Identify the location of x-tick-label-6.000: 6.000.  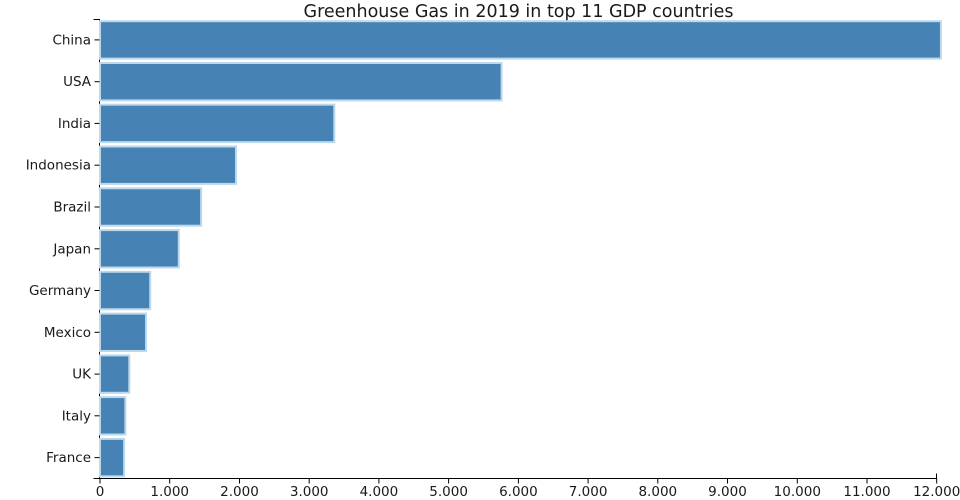
(518, 492).